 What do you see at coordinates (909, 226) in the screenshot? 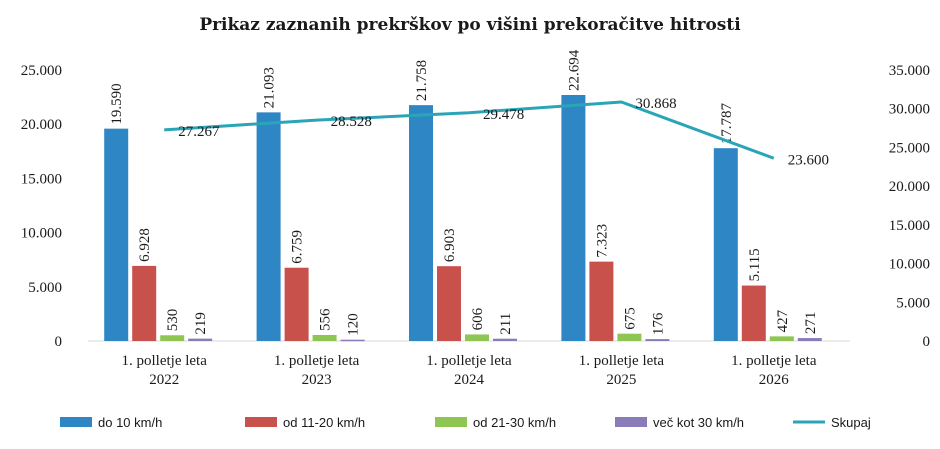
I see `right-axis-tick-label: 15.000` at bounding box center [909, 226].